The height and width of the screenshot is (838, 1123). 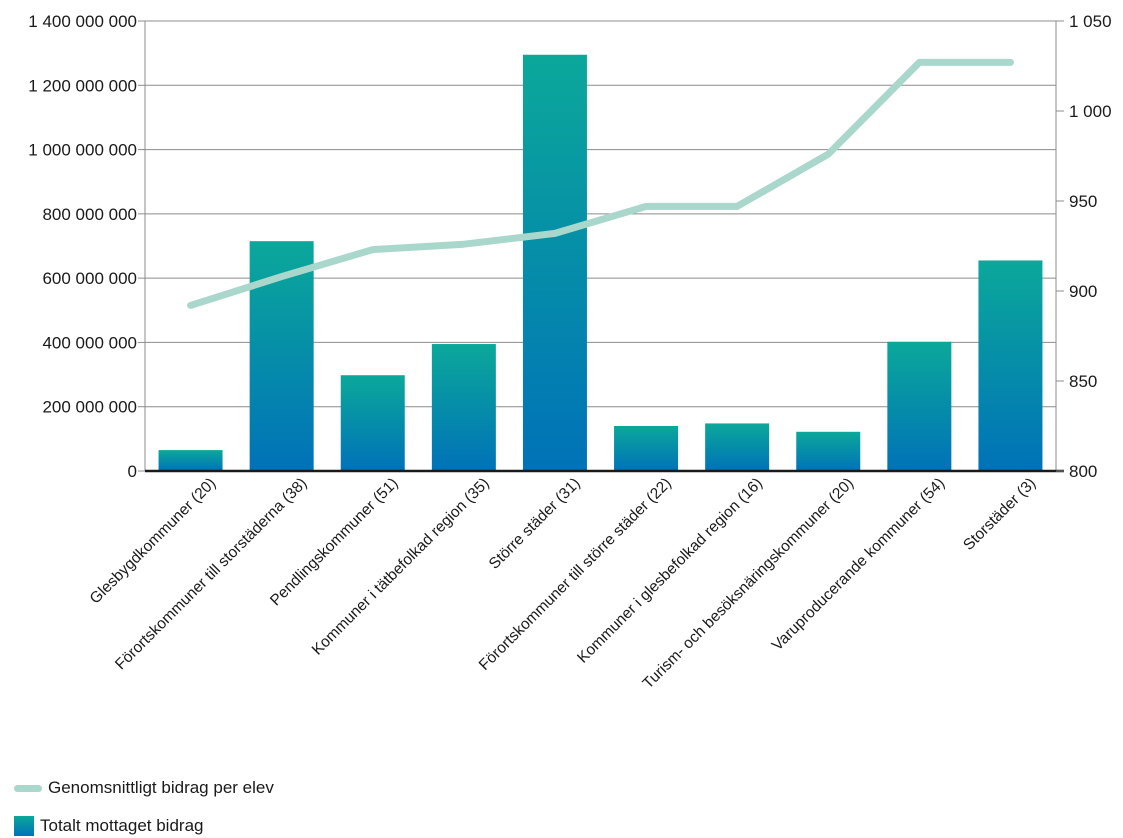 What do you see at coordinates (89, 214) in the screenshot?
I see `left-tick-label: 800 000 000` at bounding box center [89, 214].